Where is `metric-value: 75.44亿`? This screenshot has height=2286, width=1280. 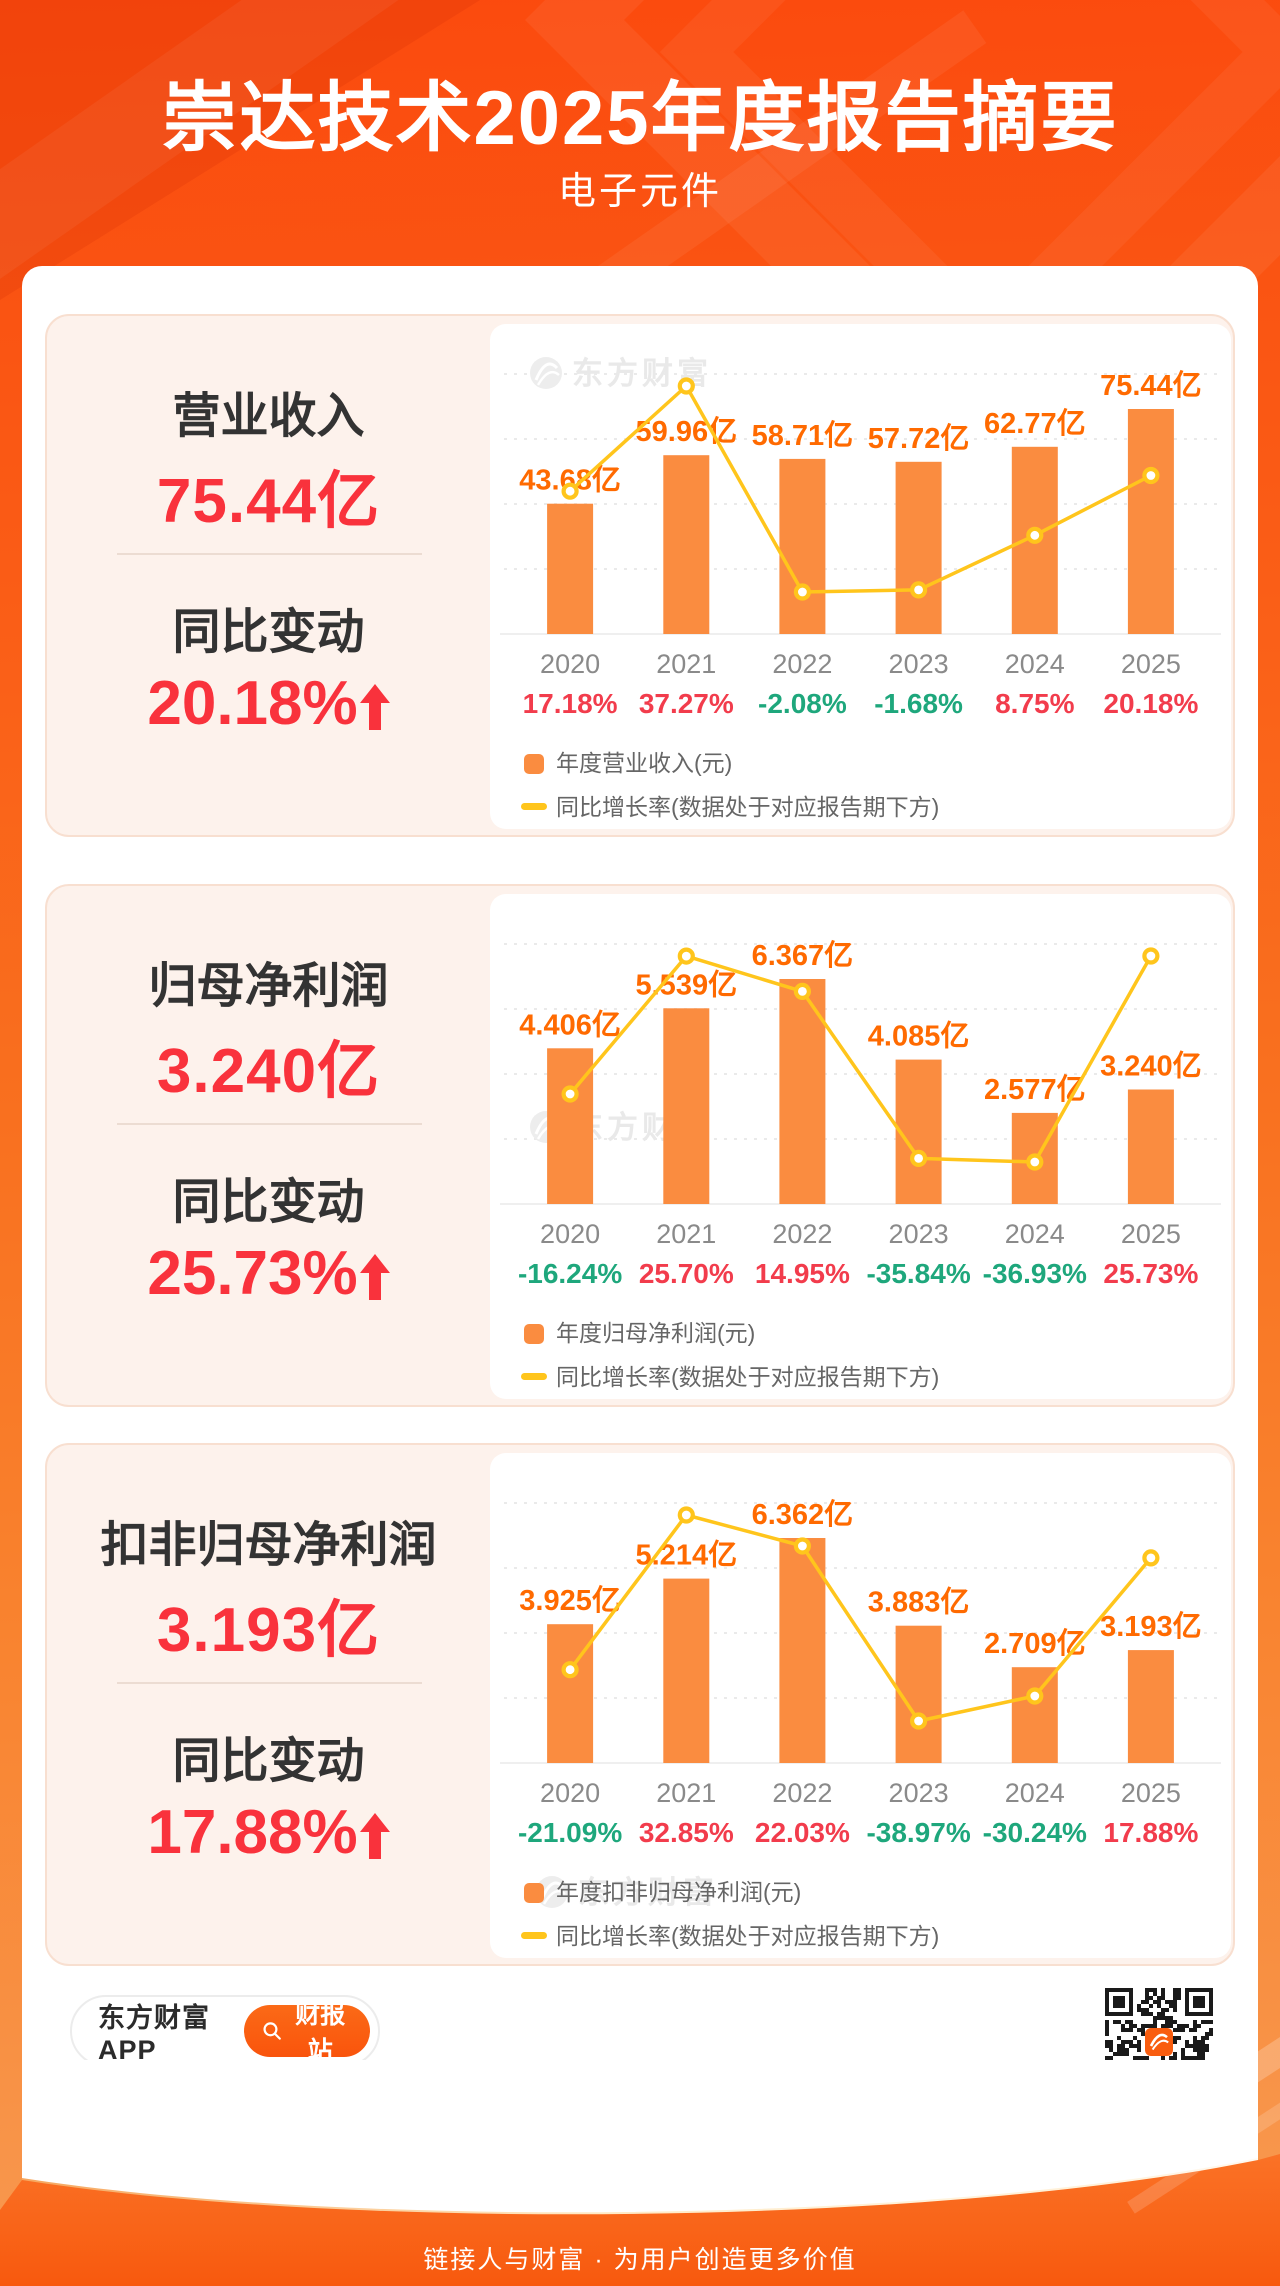 metric-value: 75.44亿 is located at coordinates (268, 501).